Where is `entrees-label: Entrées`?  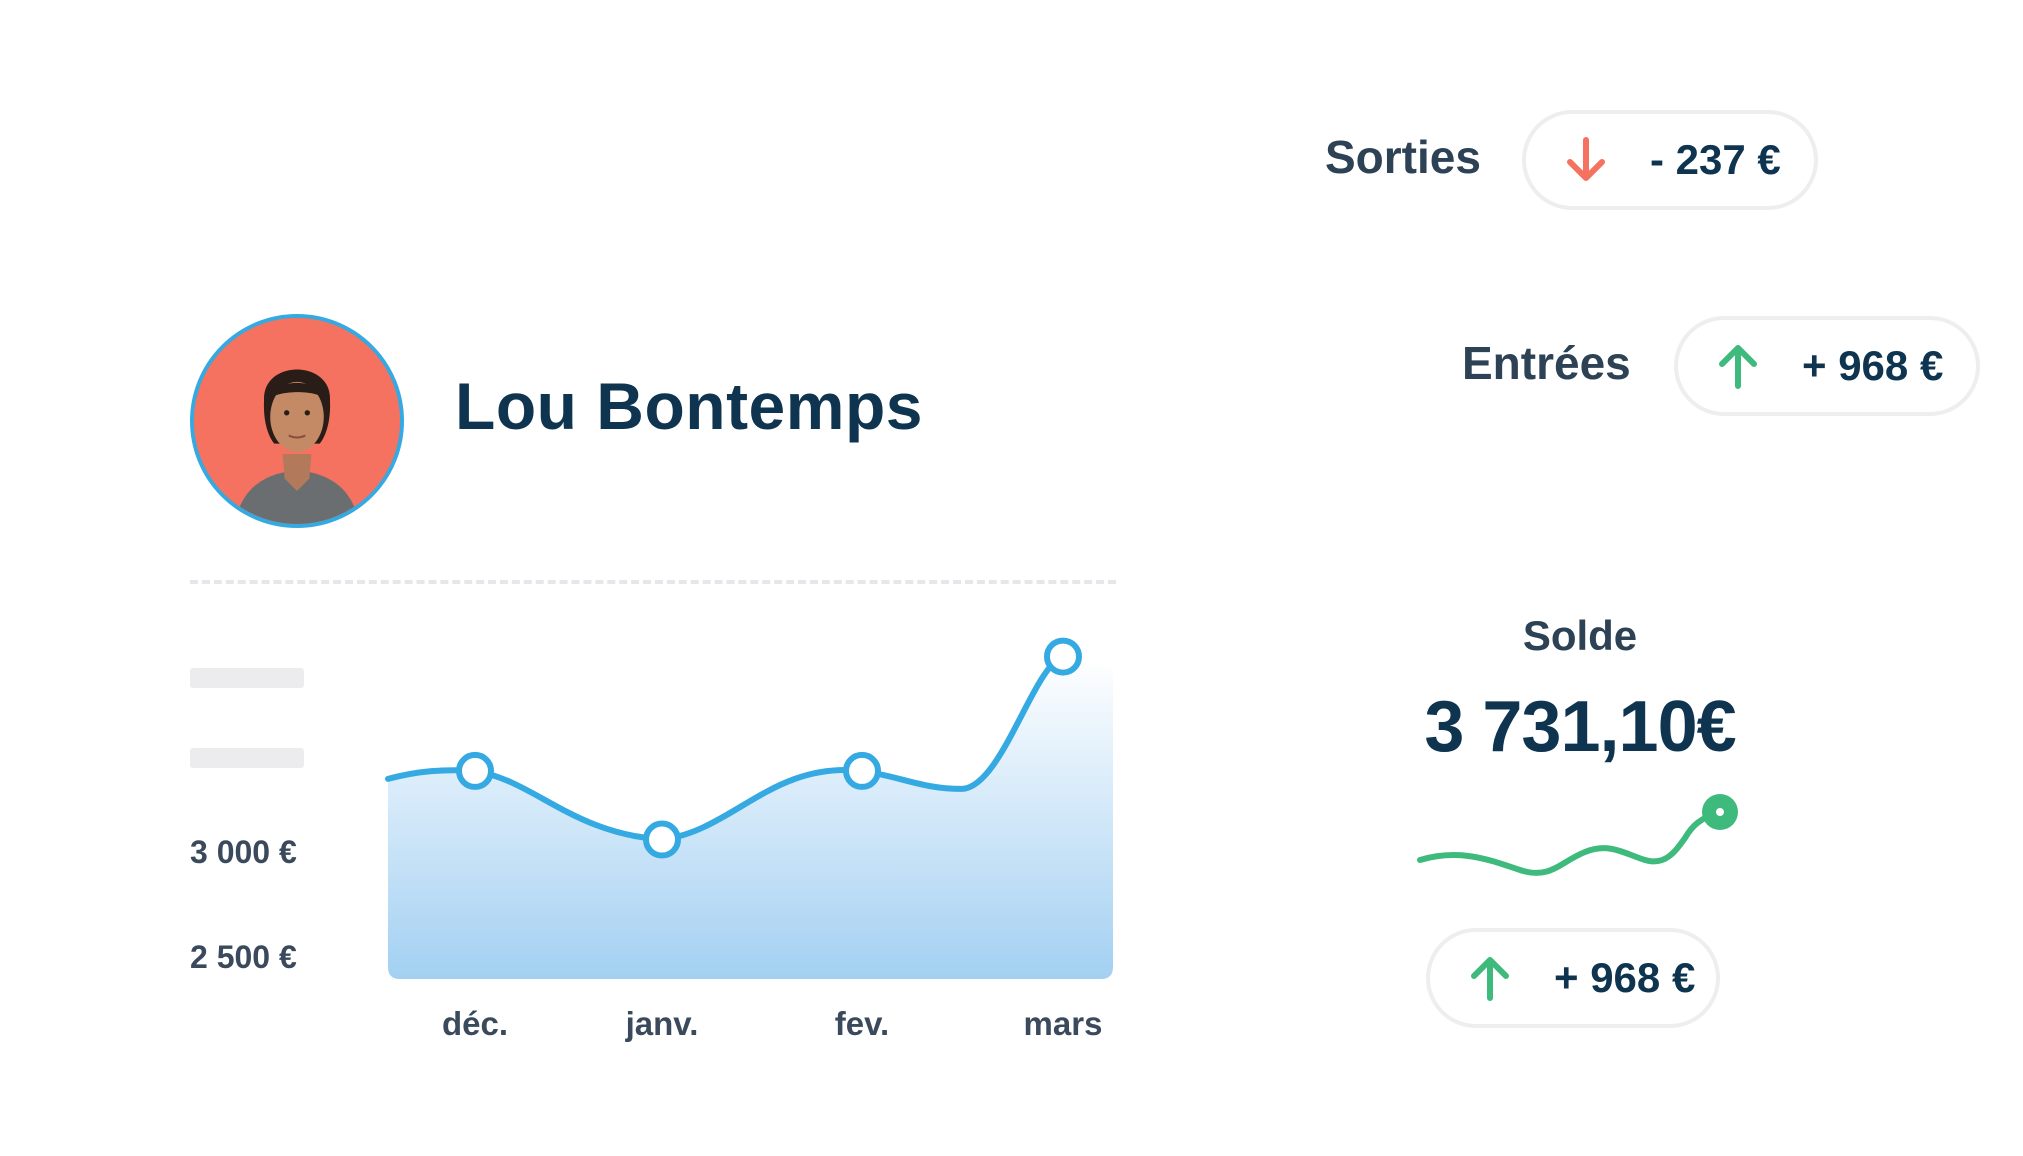 entrees-label: Entrées is located at coordinates (1546, 363).